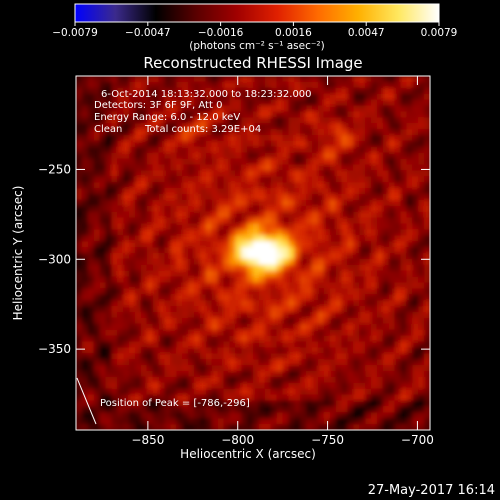 The image size is (500, 500). Describe the element at coordinates (237, 440) in the screenshot. I see `x-tick-label: −800` at that location.